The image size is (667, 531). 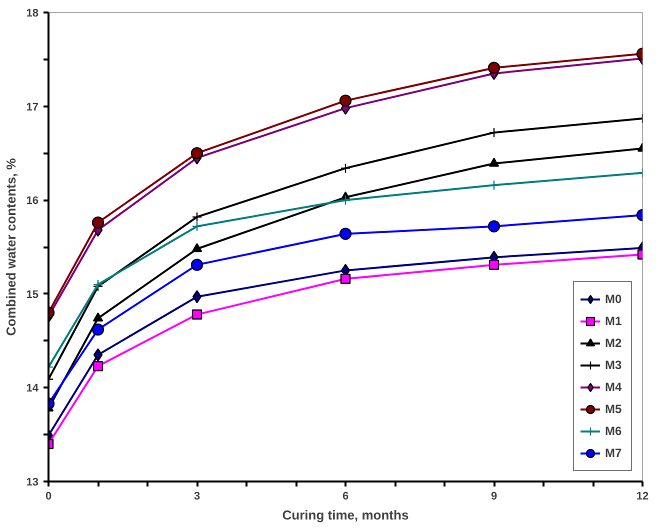 What do you see at coordinates (10, 247) in the screenshot?
I see `y-axis-title: Combined water contents, %` at bounding box center [10, 247].